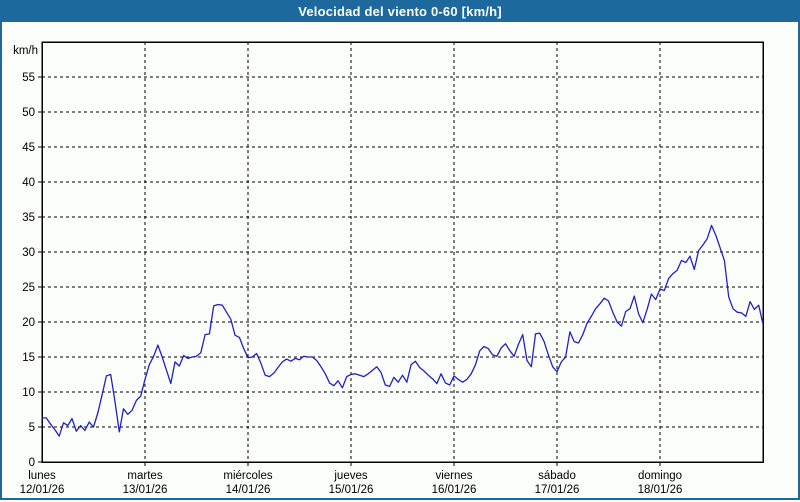 This screenshot has height=502, width=800. Describe the element at coordinates (557, 476) in the screenshot. I see `x-day-label: sábado` at that location.